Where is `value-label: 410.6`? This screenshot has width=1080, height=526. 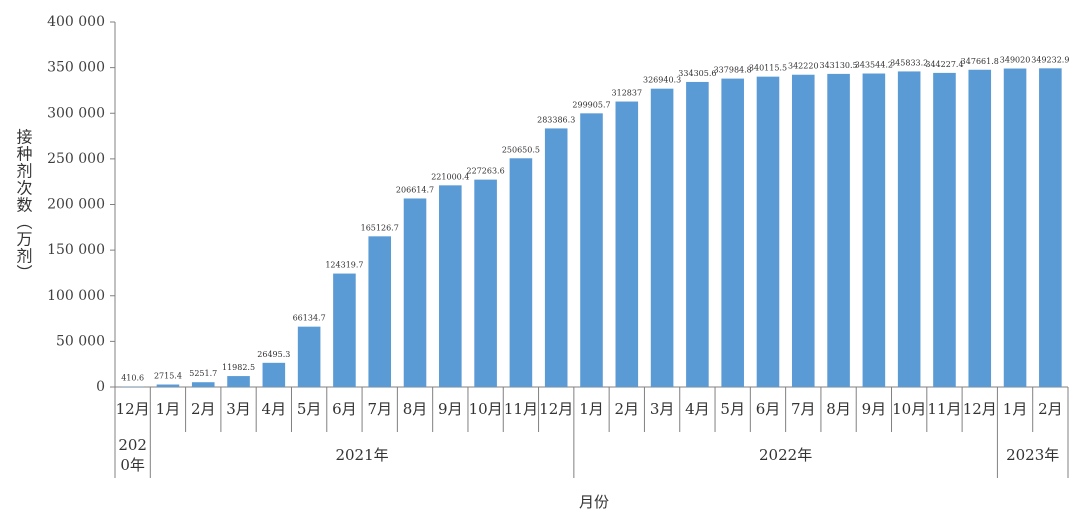 value-label: 410.6 is located at coordinates (132, 378).